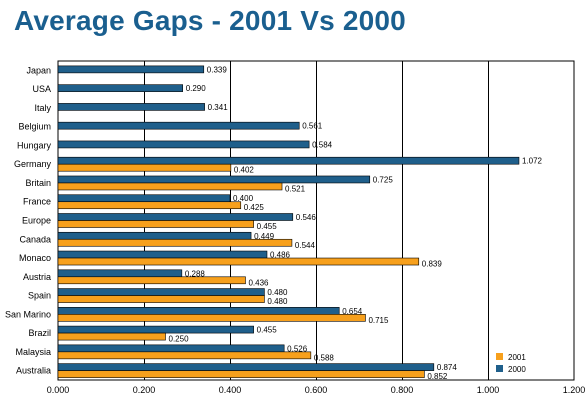 This screenshot has width=585, height=400. What do you see at coordinates (499, 368) in the screenshot?
I see `legend-swatch-2000` at bounding box center [499, 368].